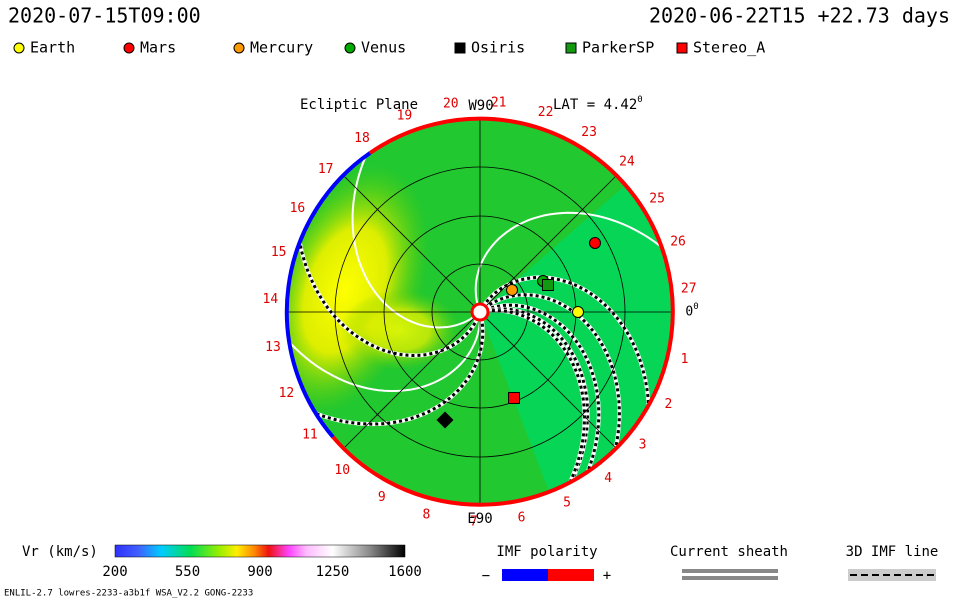  What do you see at coordinates (52, 48) in the screenshot?
I see `legend-label: Earth` at bounding box center [52, 48].